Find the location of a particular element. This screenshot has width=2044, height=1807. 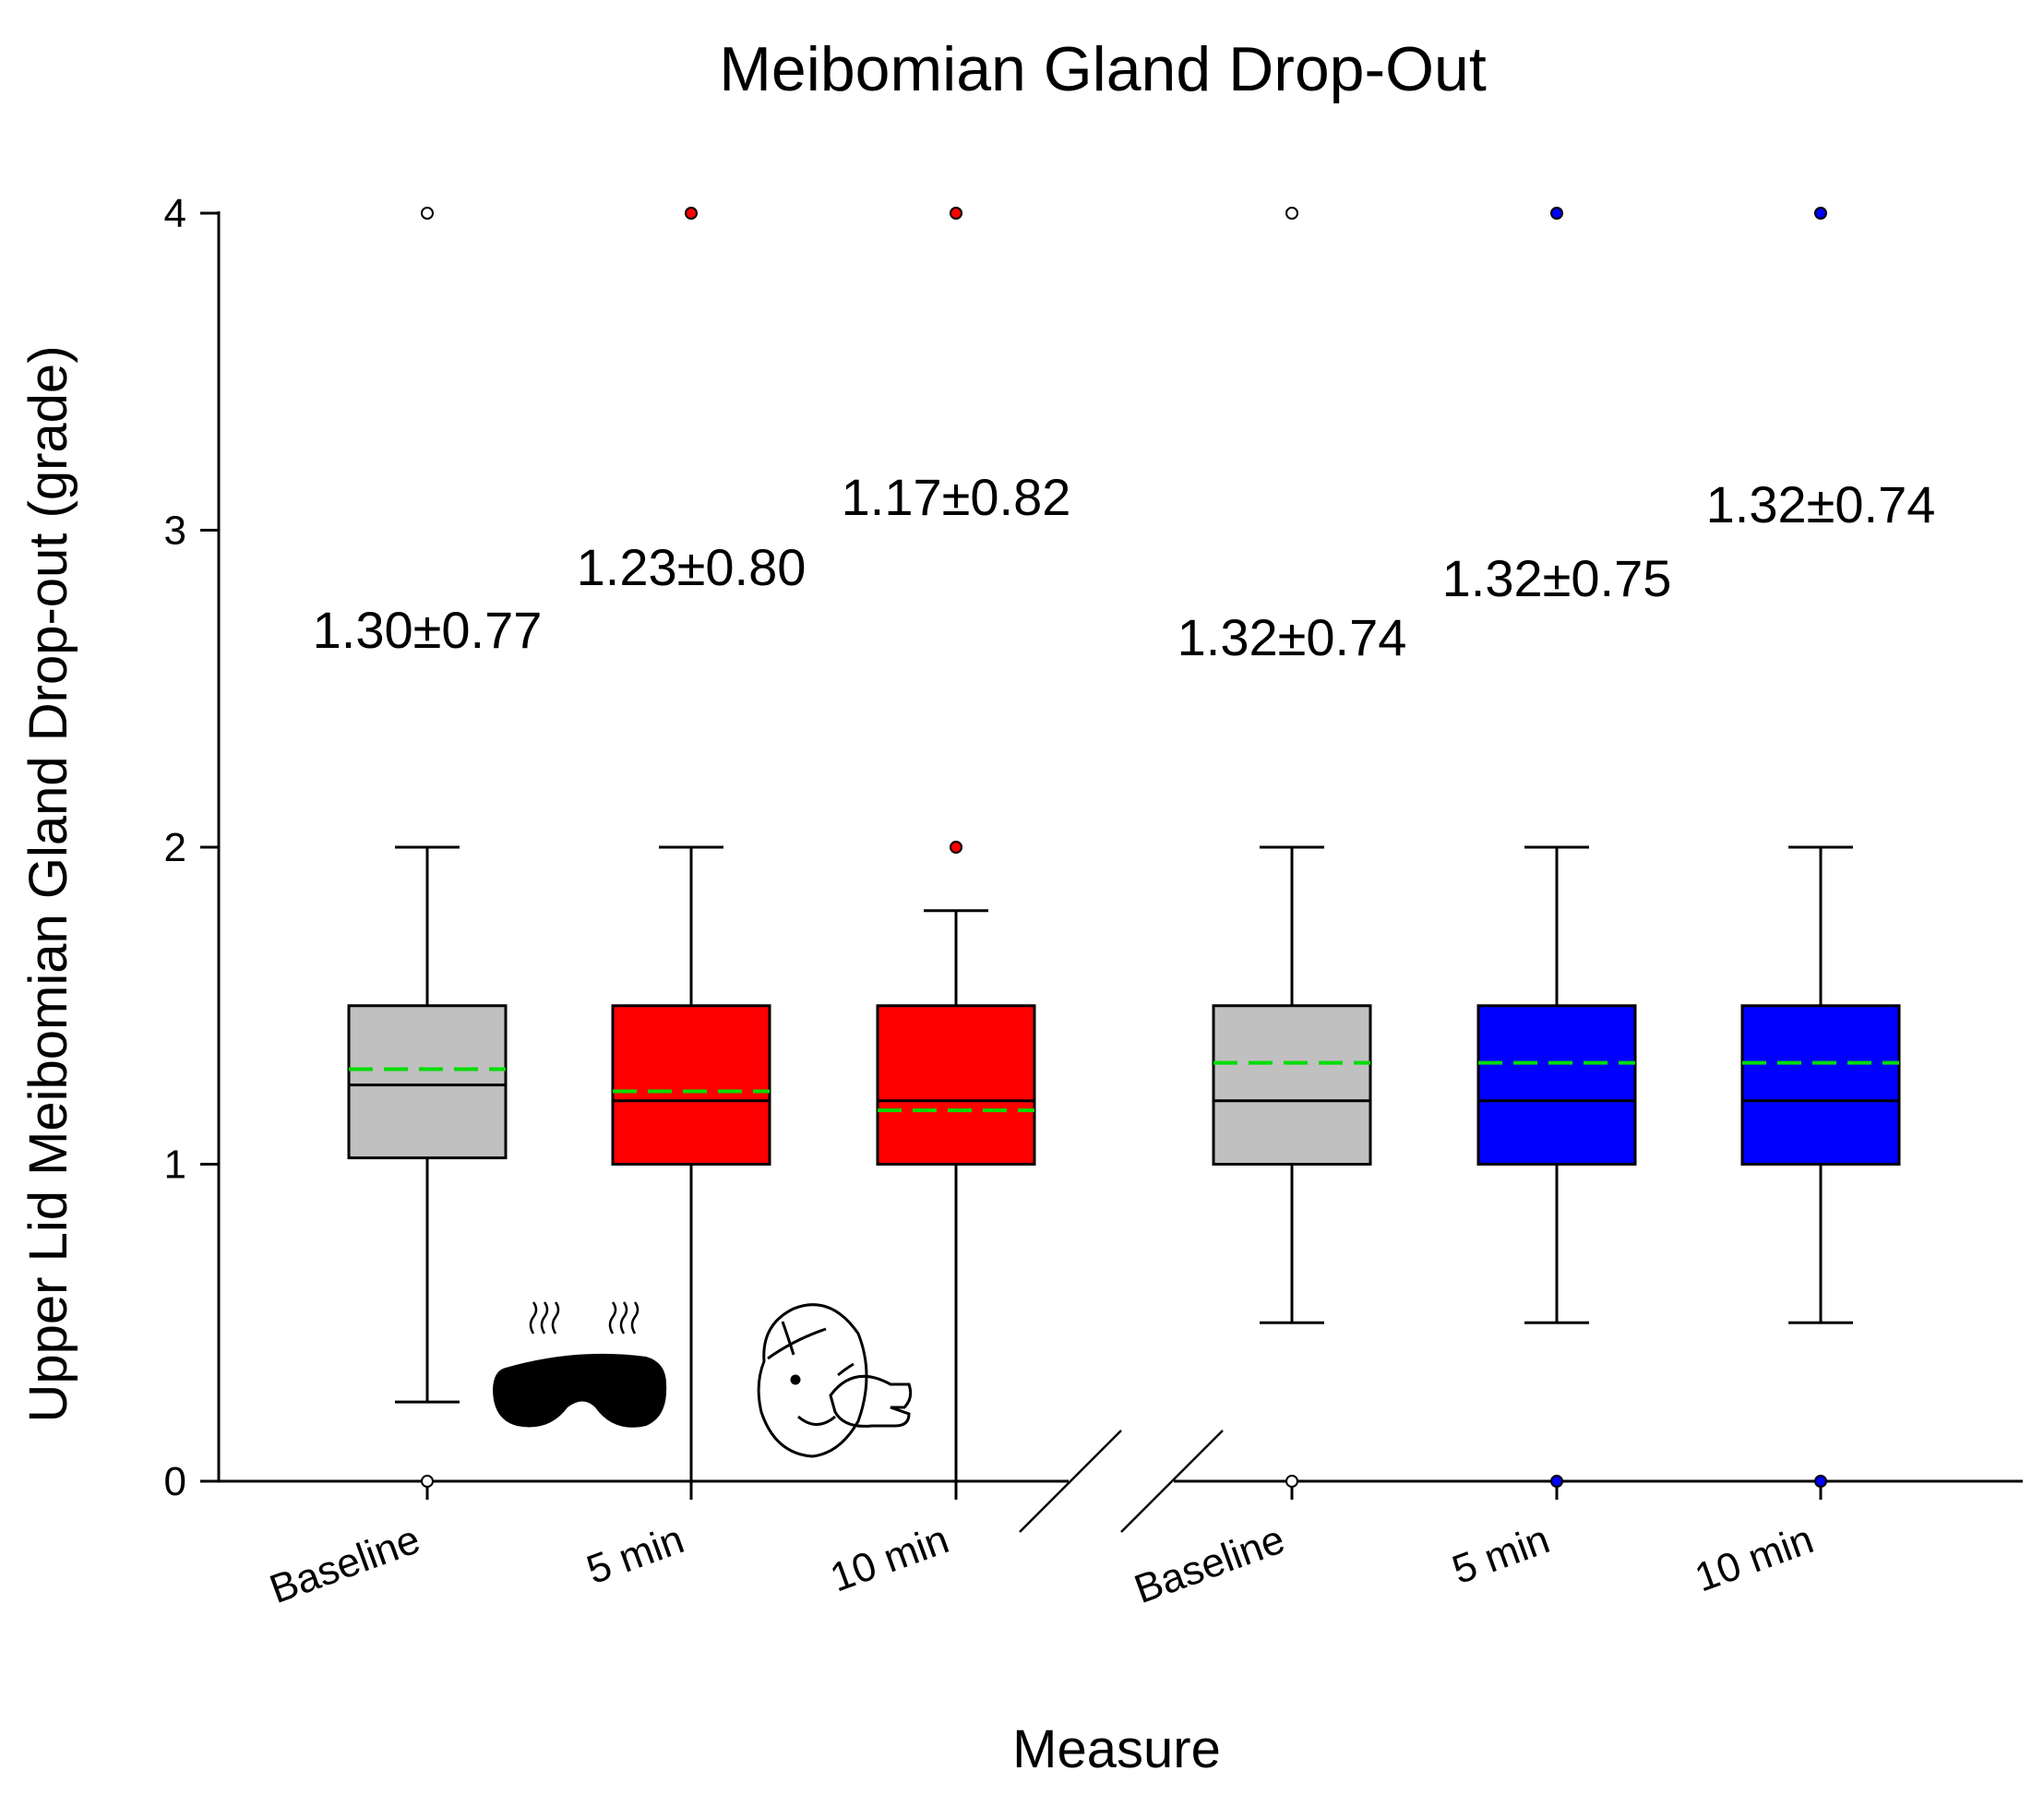

mean-sd-annotation: 1.32±0.75 is located at coordinates (1557, 578).